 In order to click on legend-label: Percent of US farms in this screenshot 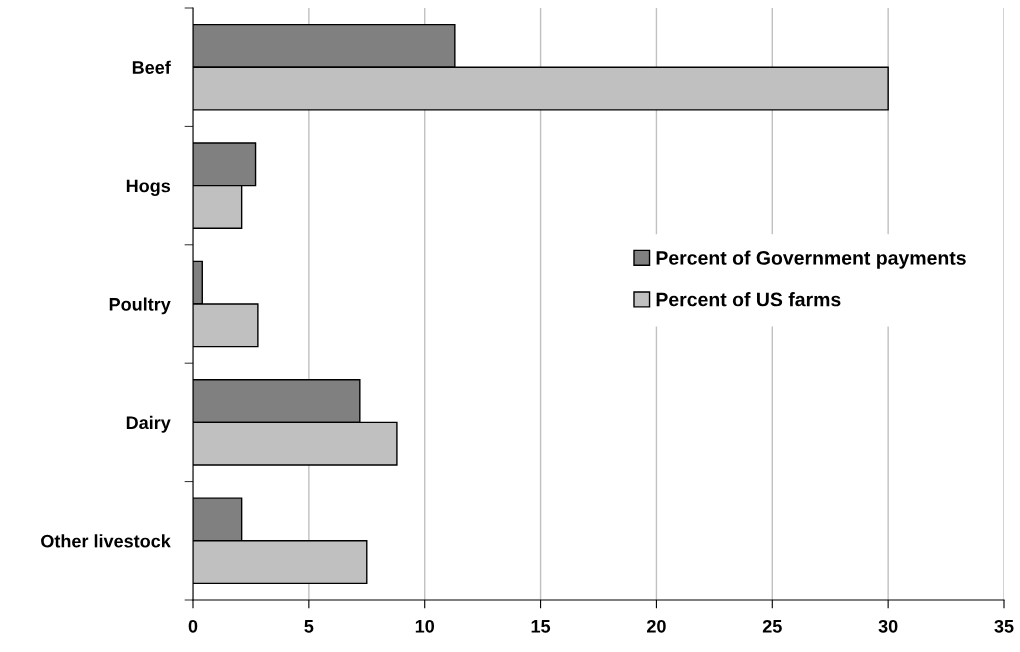, I will do `click(748, 299)`.